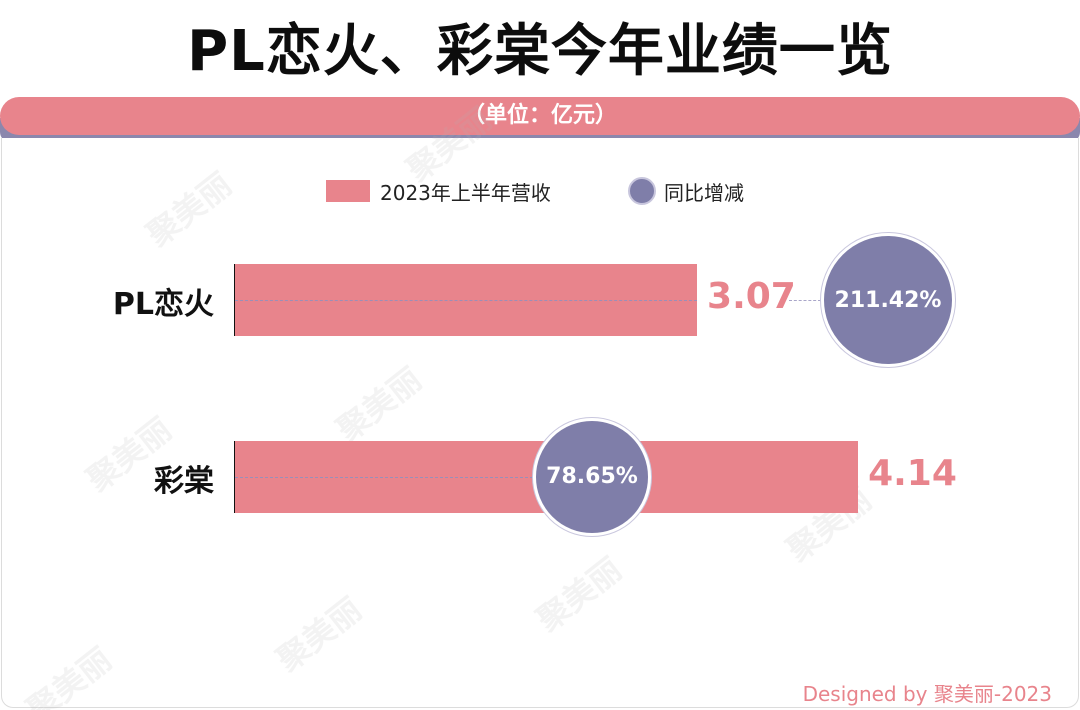  What do you see at coordinates (184, 481) in the screenshot?
I see `category-label: 彩棠` at bounding box center [184, 481].